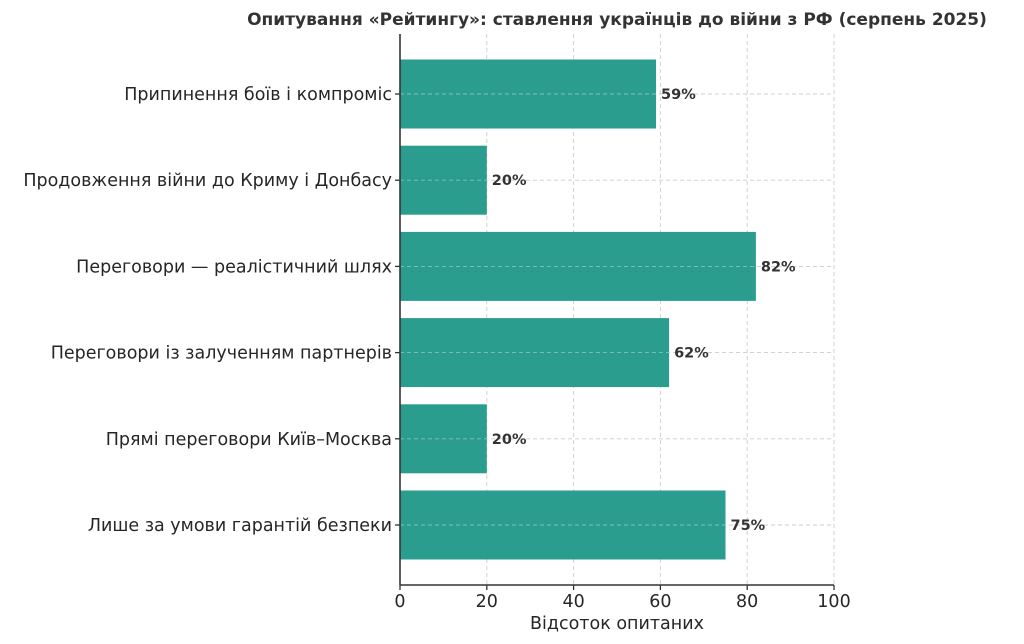  I want to click on category-label: Переговори із залученням партнерів, so click(221, 354).